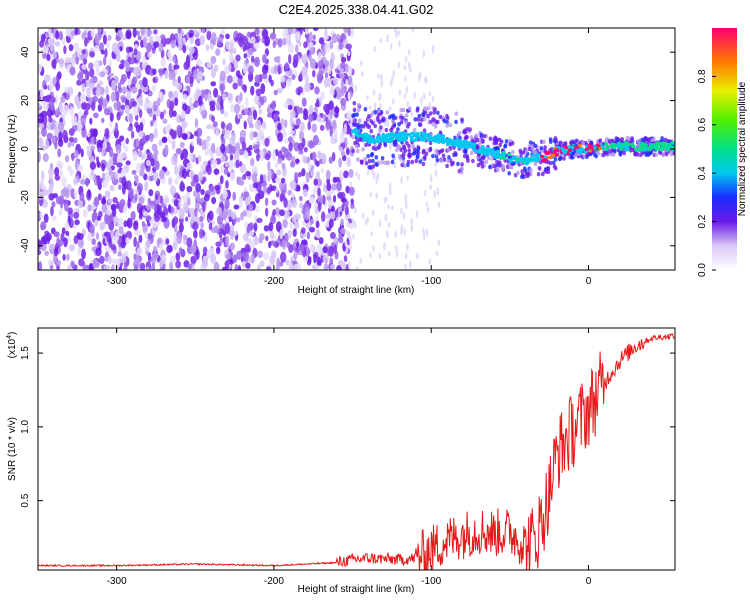 This screenshot has height=600, width=750. I want to click on snr-xtick-label: -300, so click(117, 581).